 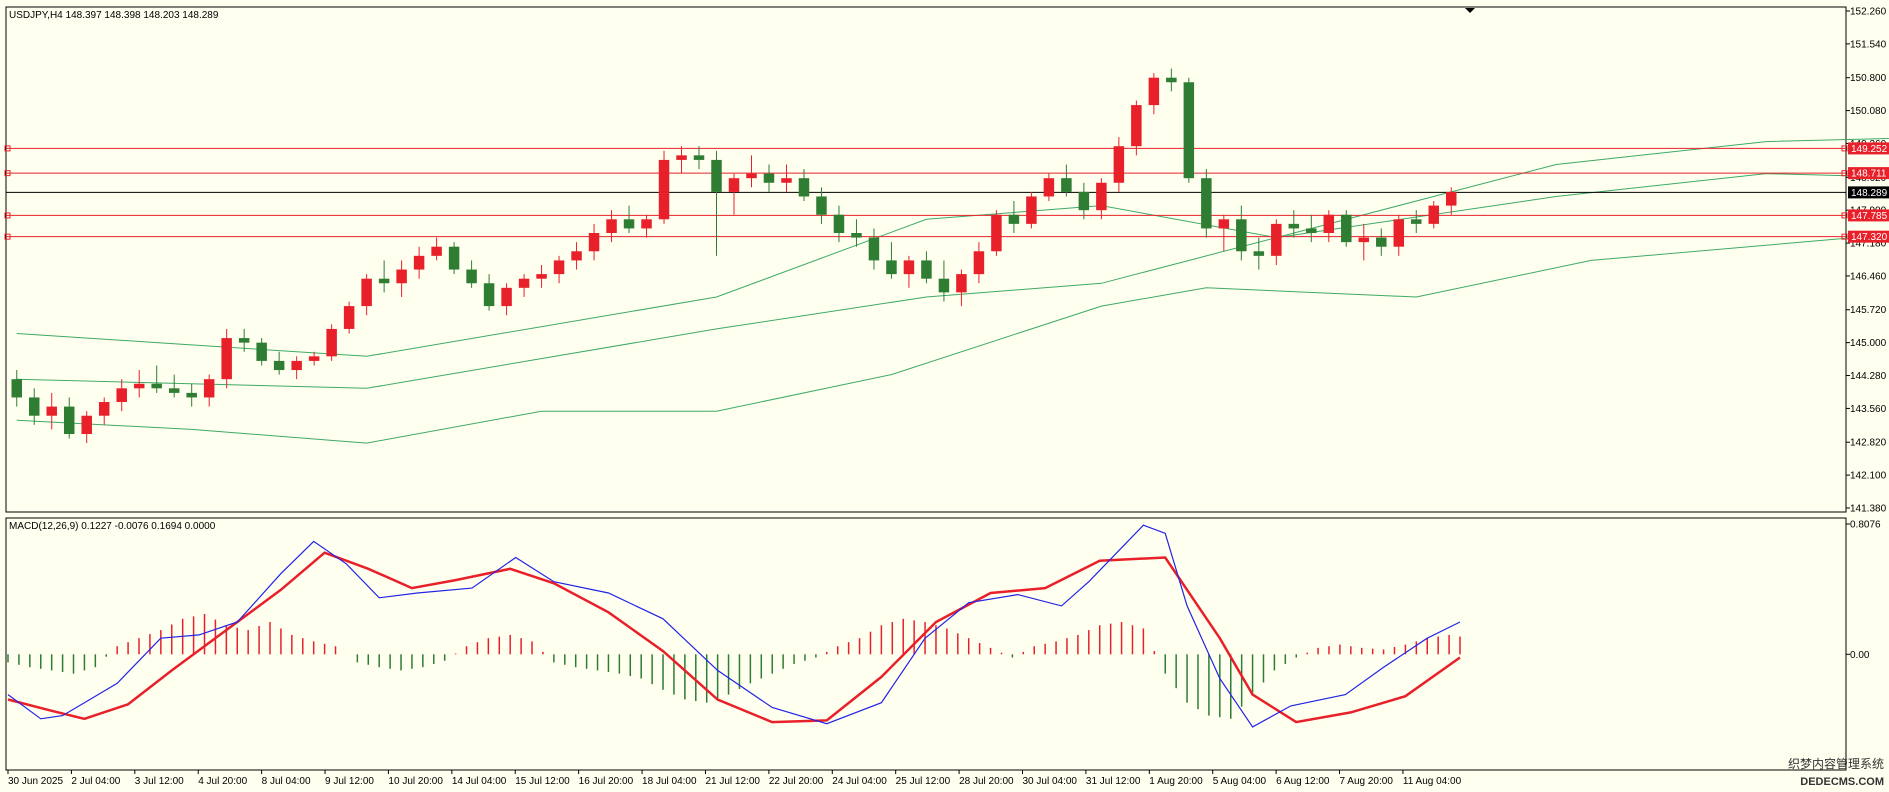 What do you see at coordinates (542, 781) in the screenshot?
I see `time-label: 15 Jul 12:00` at bounding box center [542, 781].